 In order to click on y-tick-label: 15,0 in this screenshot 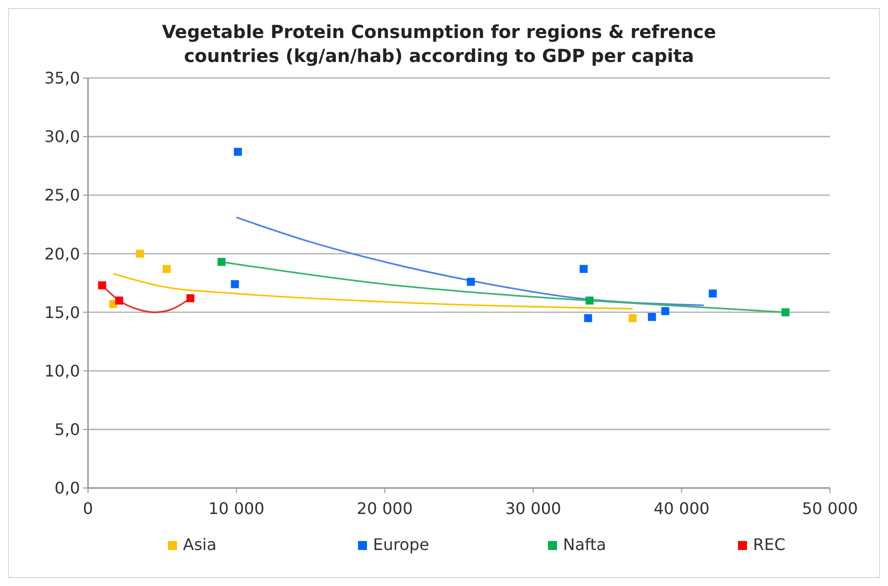, I will do `click(62, 312)`.